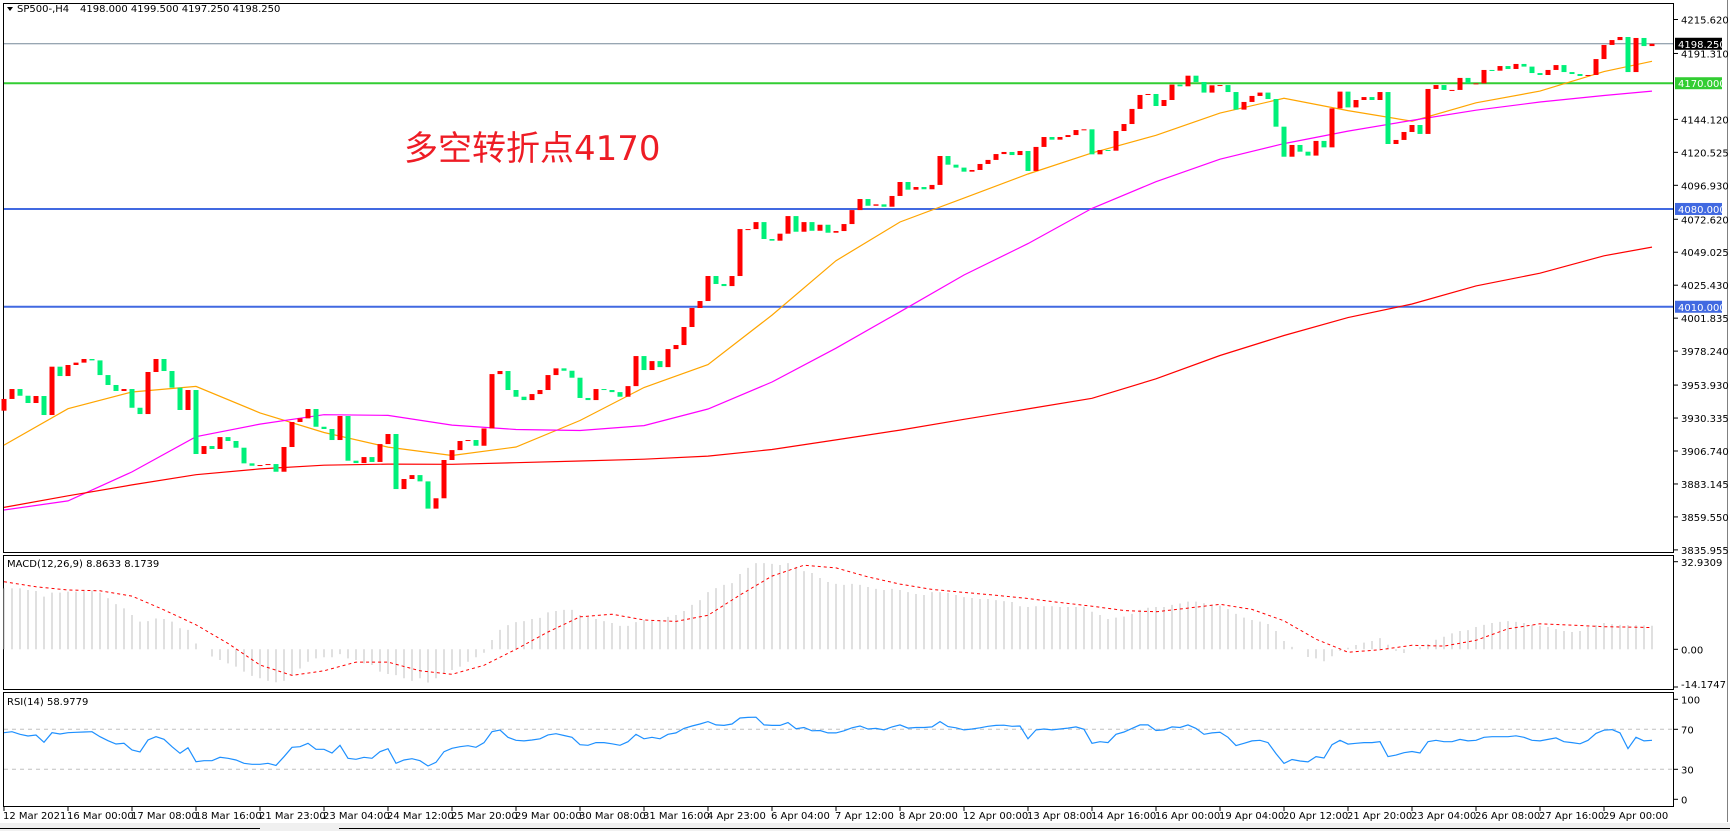  Describe the element at coordinates (420, 816) in the screenshot. I see `time-axis-label: 24 Mar 12:00` at that location.